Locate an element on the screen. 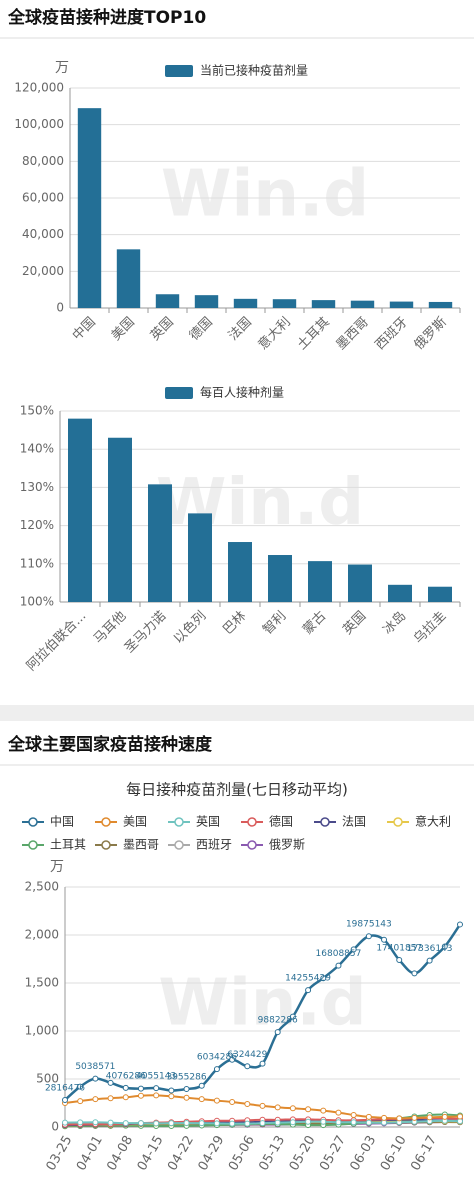  legend-label: 法国 is located at coordinates (354, 822).